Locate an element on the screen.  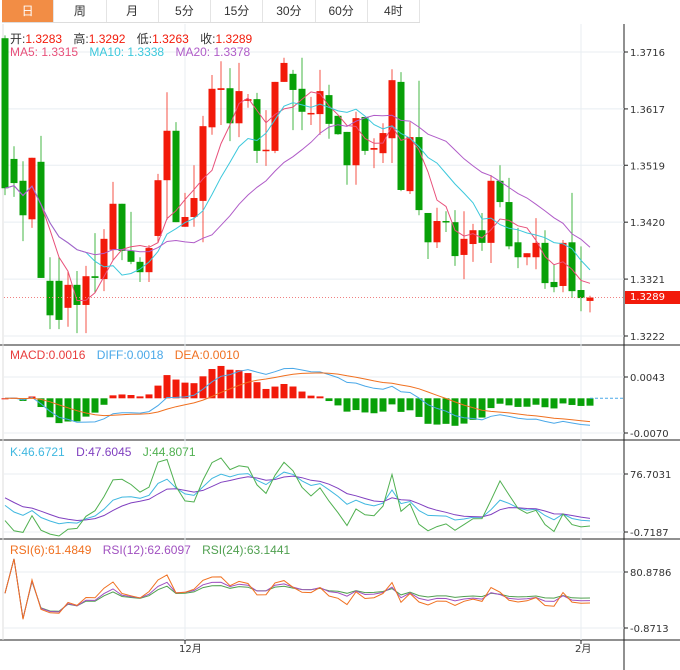
tab-day: 日 is located at coordinates (28, 11).